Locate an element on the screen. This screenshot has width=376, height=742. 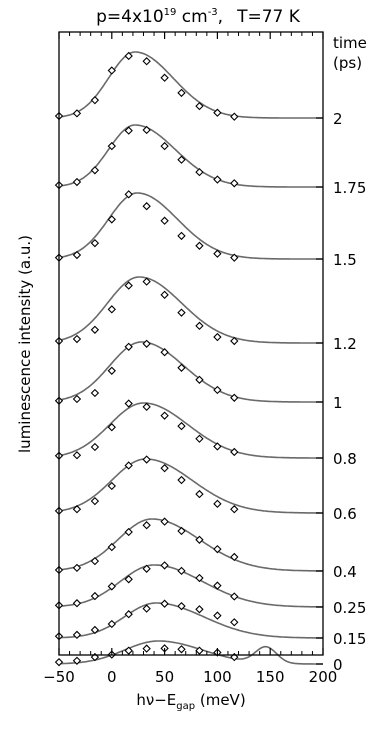
spectrum-curve-t0.6 is located at coordinates (190, 486).